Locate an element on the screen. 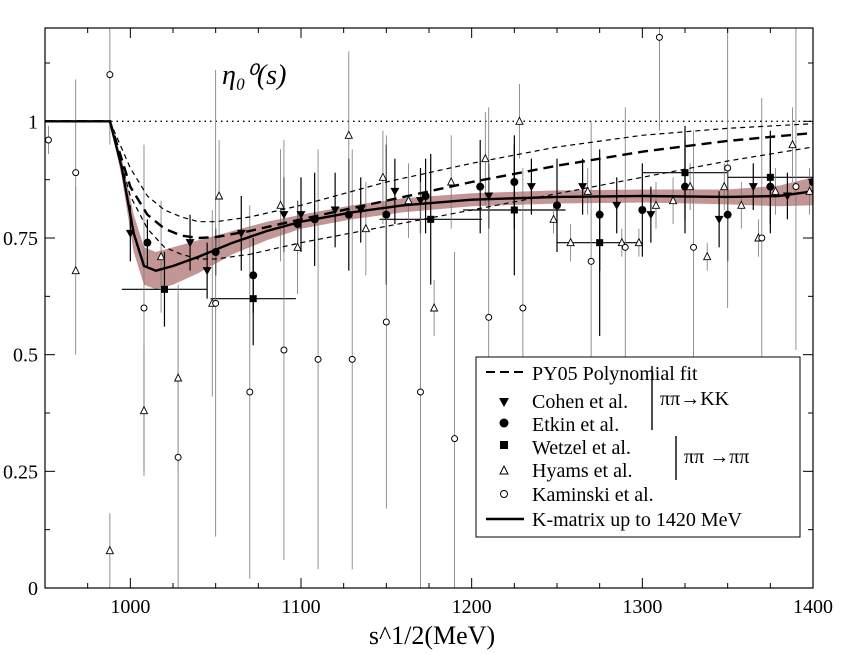 The image size is (846, 654). x-tick-label: 1200 is located at coordinates (472, 607).